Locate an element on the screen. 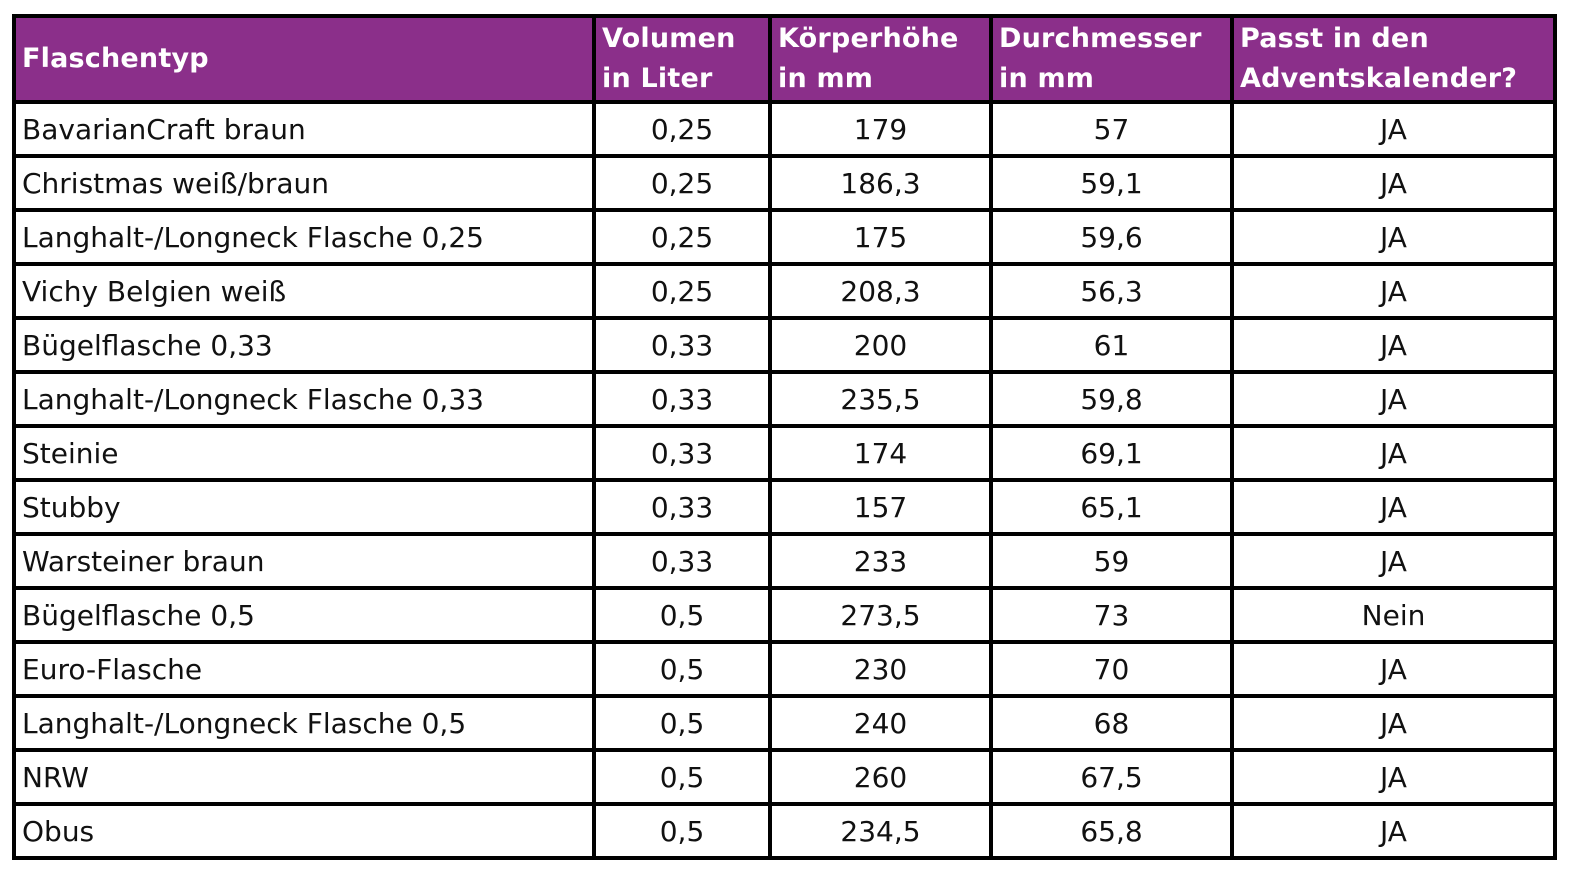 The width and height of the screenshot is (1577, 883). table-row: Vichy Belgien weiß 0,25 208,3 56,3 JA is located at coordinates (784, 291).